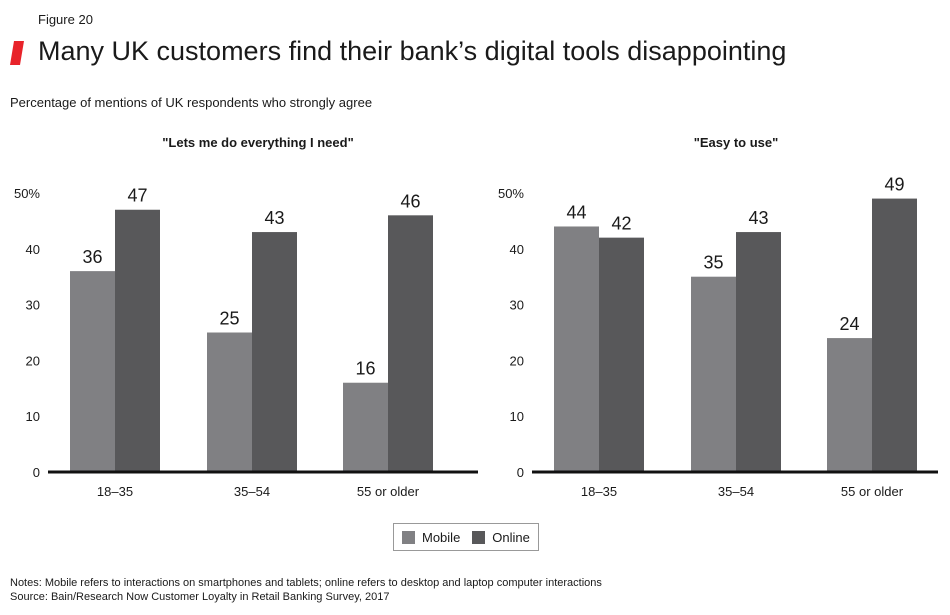 The height and width of the screenshot is (615, 950). What do you see at coordinates (466, 537) in the screenshot?
I see `legend: Mobile Online` at bounding box center [466, 537].